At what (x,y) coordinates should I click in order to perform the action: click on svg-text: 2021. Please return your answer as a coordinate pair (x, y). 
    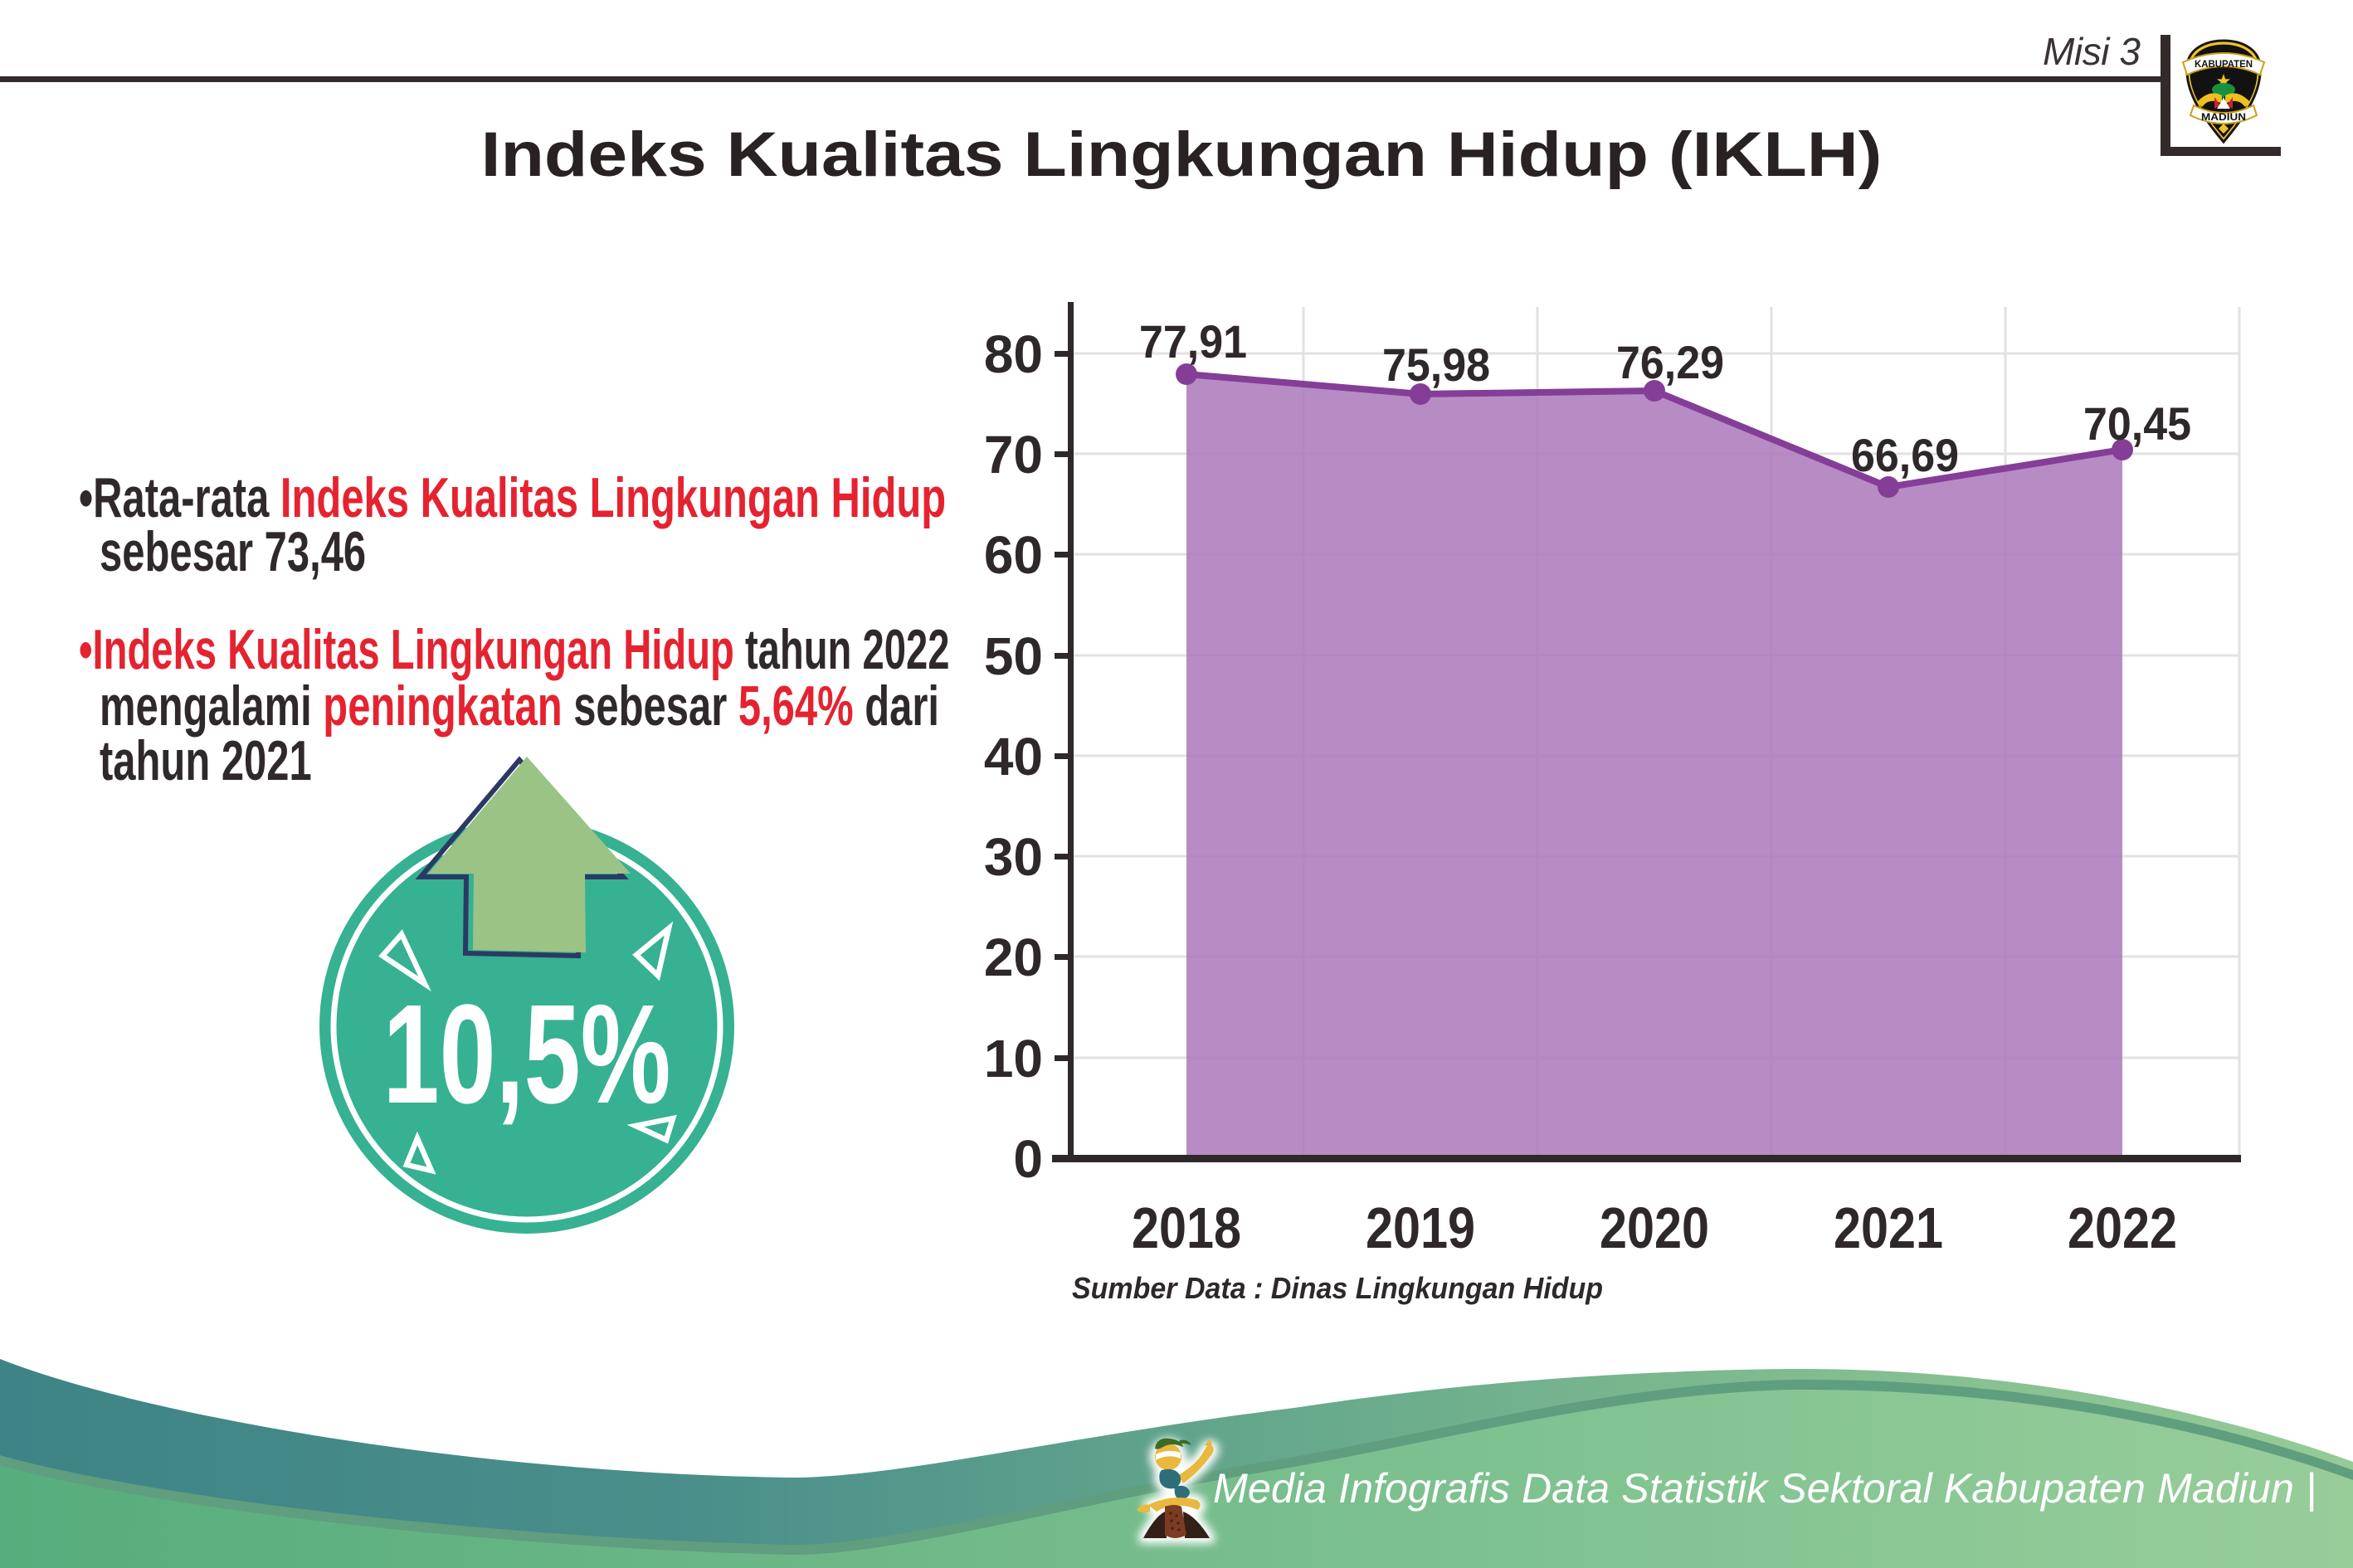
    Looking at the image, I should click on (1888, 1227).